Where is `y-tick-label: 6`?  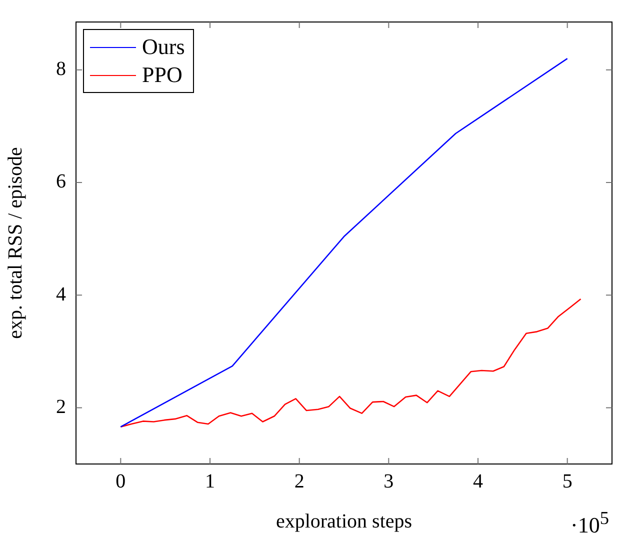
y-tick-label: 6 is located at coordinates (61, 181).